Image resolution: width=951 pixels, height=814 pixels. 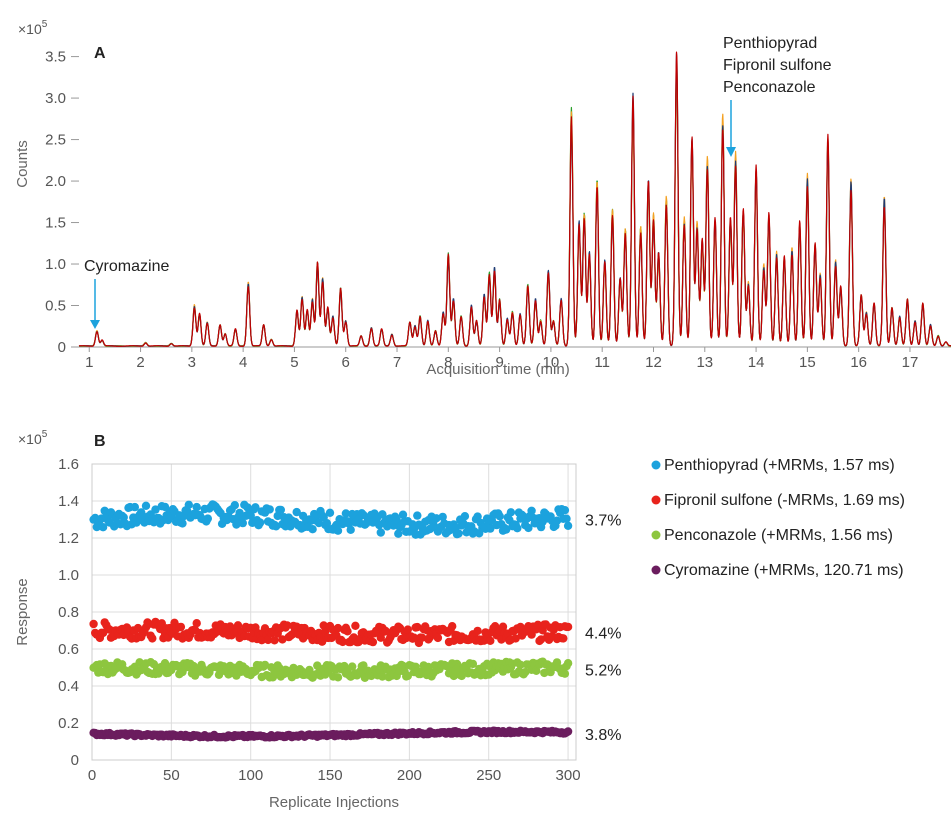 I want to click on panel-a-y-axis-title: Counts, so click(x=22, y=164).